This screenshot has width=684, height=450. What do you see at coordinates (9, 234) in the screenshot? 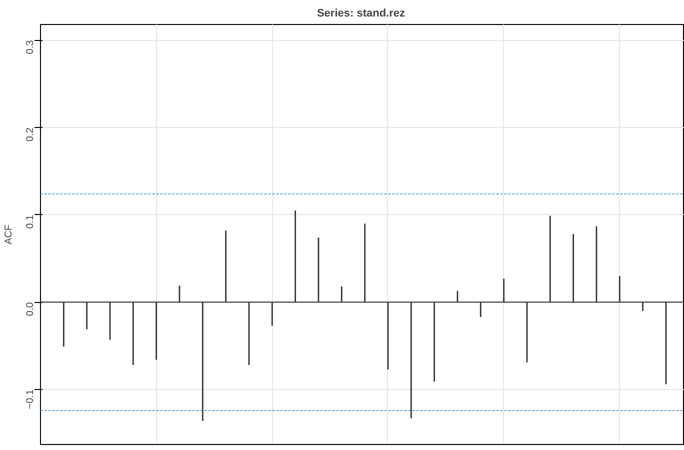
I see `y-axis-title: ACF` at bounding box center [9, 234].